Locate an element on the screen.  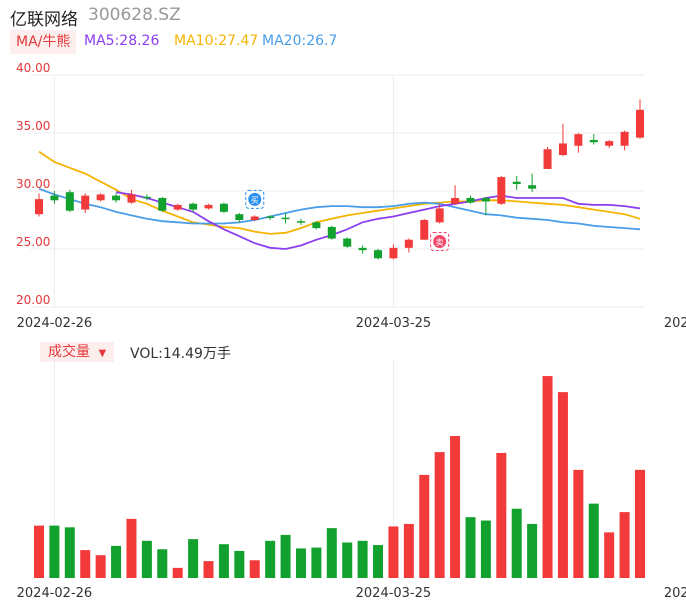
ma10-line is located at coordinates (339, 192).